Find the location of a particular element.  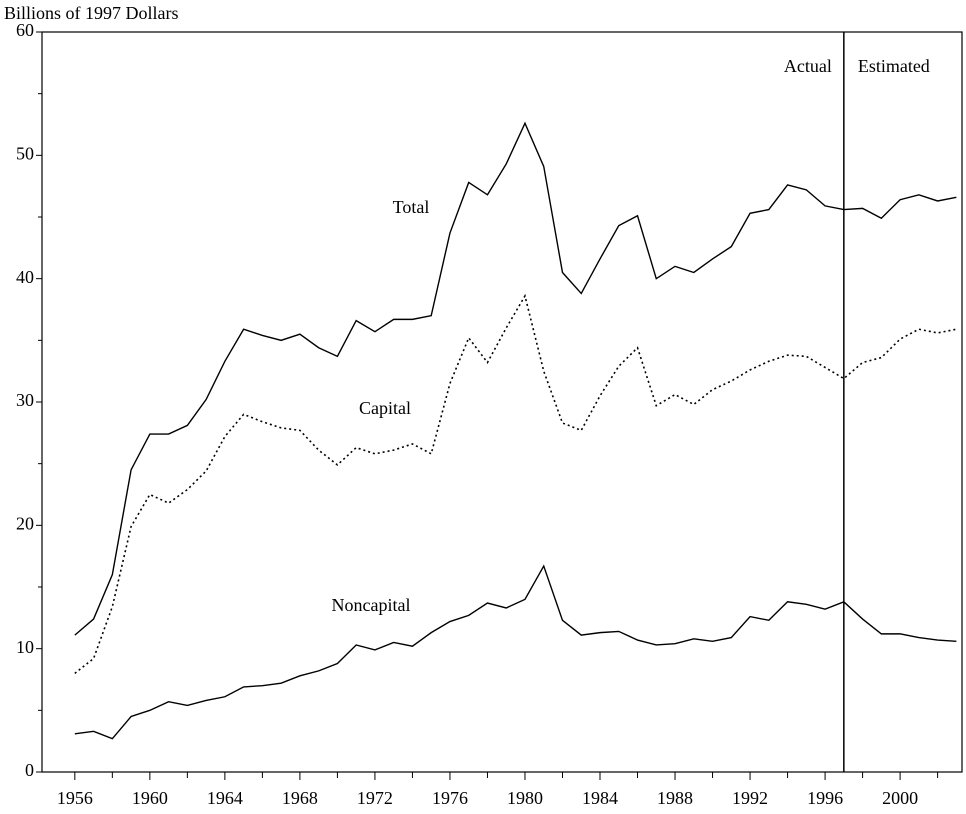

divider-left-label: Actual is located at coordinates (808, 66).